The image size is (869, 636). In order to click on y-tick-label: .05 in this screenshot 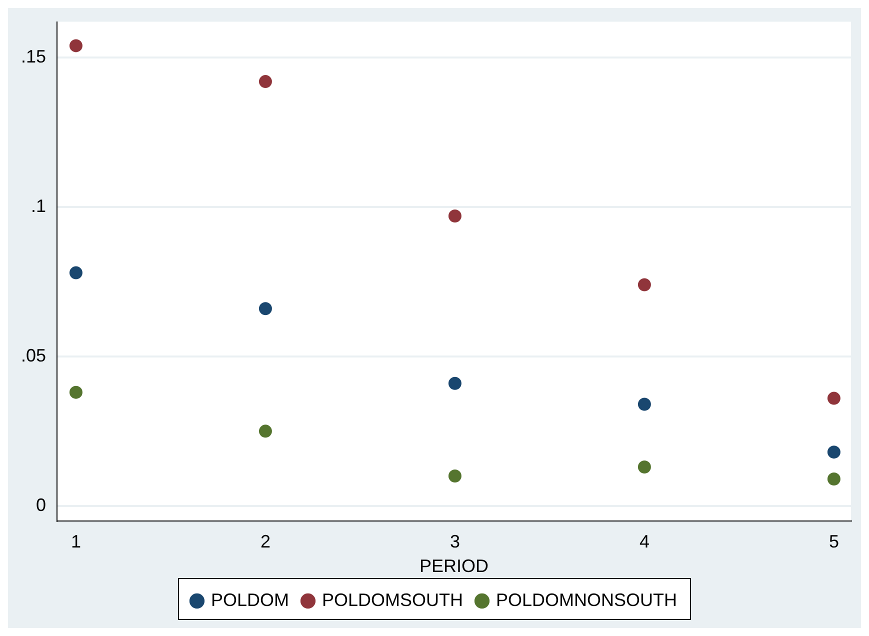, I will do `click(33, 355)`.